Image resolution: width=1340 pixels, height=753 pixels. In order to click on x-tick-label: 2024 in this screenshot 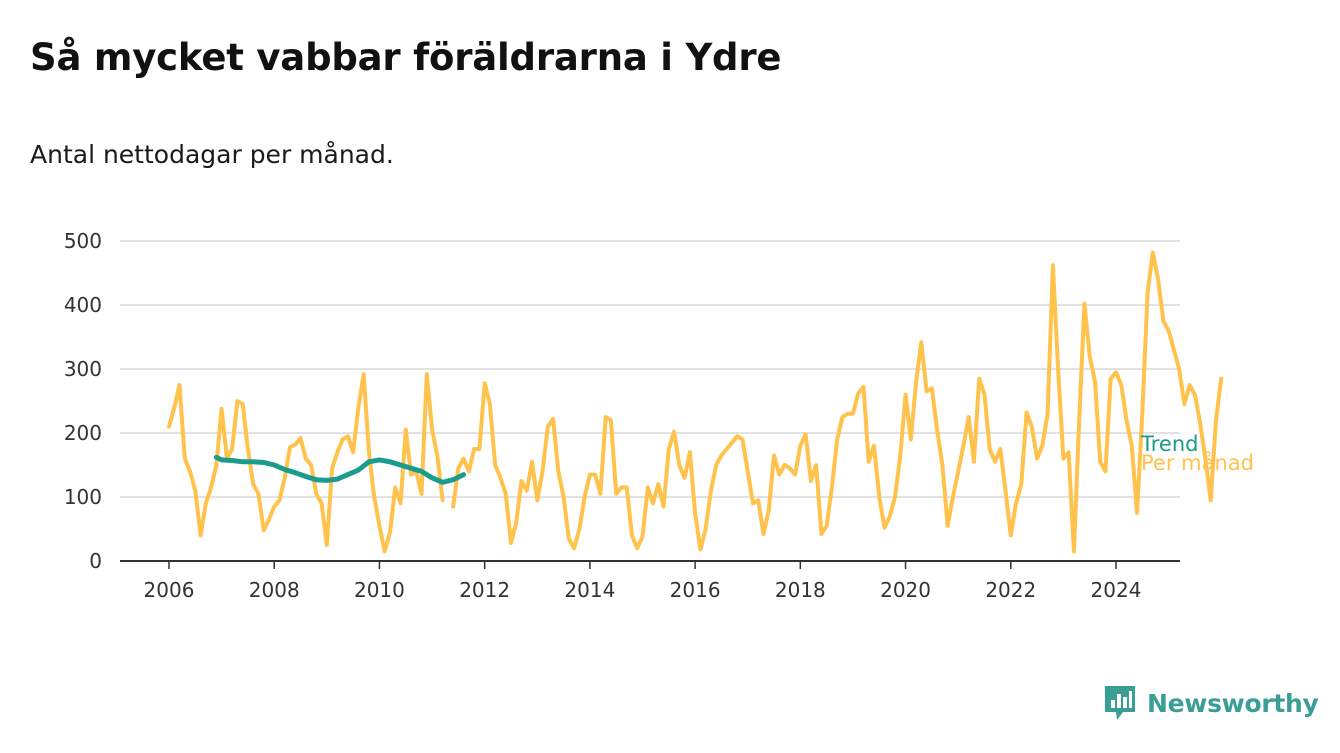, I will do `click(1116, 590)`.